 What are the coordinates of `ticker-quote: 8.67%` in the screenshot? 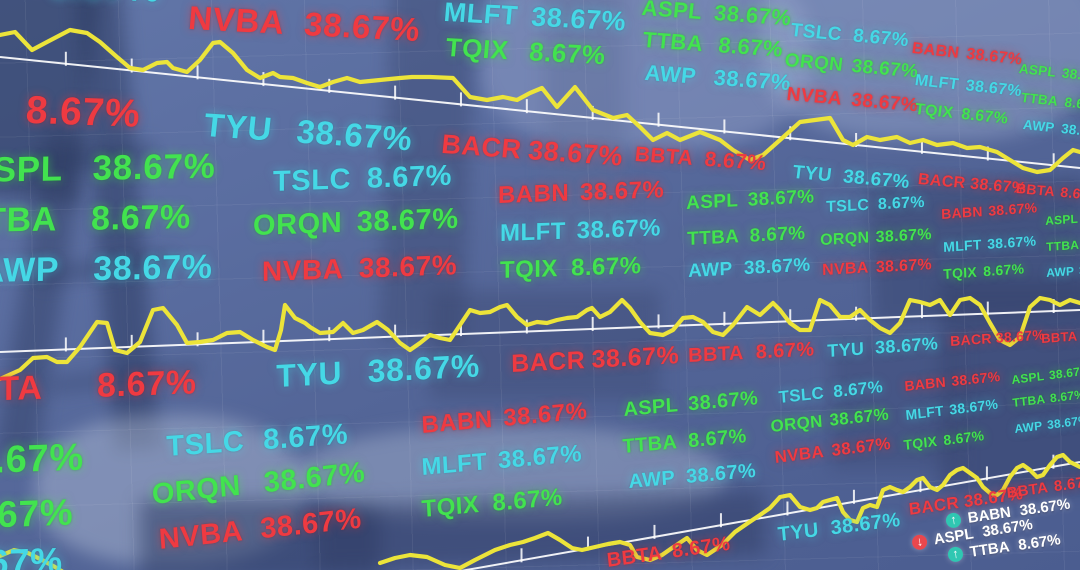 It's located at (71, 112).